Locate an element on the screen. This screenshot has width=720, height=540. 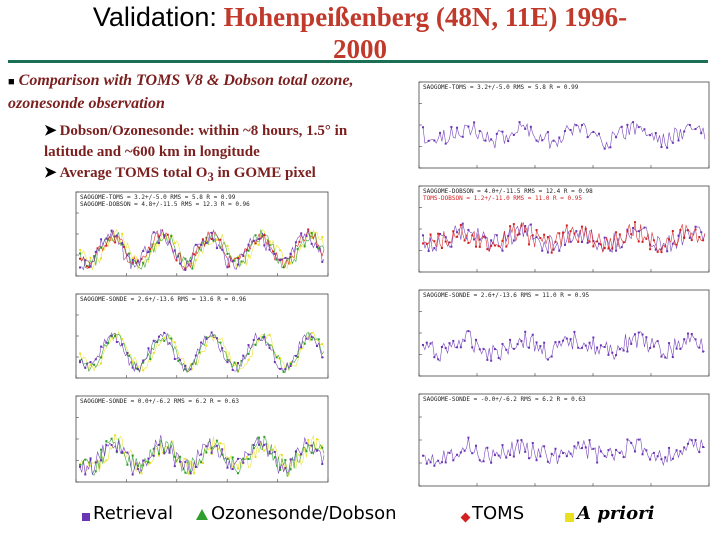
bullet-sub-2-suffix: in GOME pixel is located at coordinates (264, 173).